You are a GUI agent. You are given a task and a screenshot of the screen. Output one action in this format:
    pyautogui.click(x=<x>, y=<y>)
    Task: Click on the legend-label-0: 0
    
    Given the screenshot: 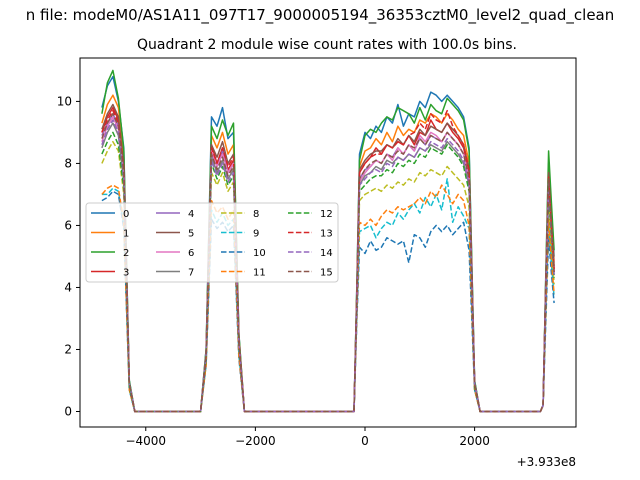 What is the action you would take?
    pyautogui.click(x=126, y=214)
    